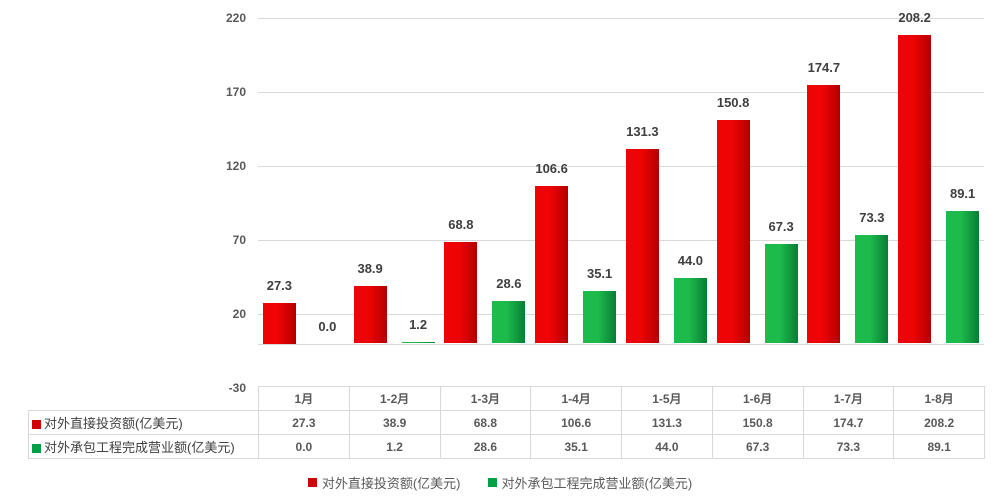  What do you see at coordinates (939, 446) in the screenshot?
I see `value-cell: 89.1` at bounding box center [939, 446].